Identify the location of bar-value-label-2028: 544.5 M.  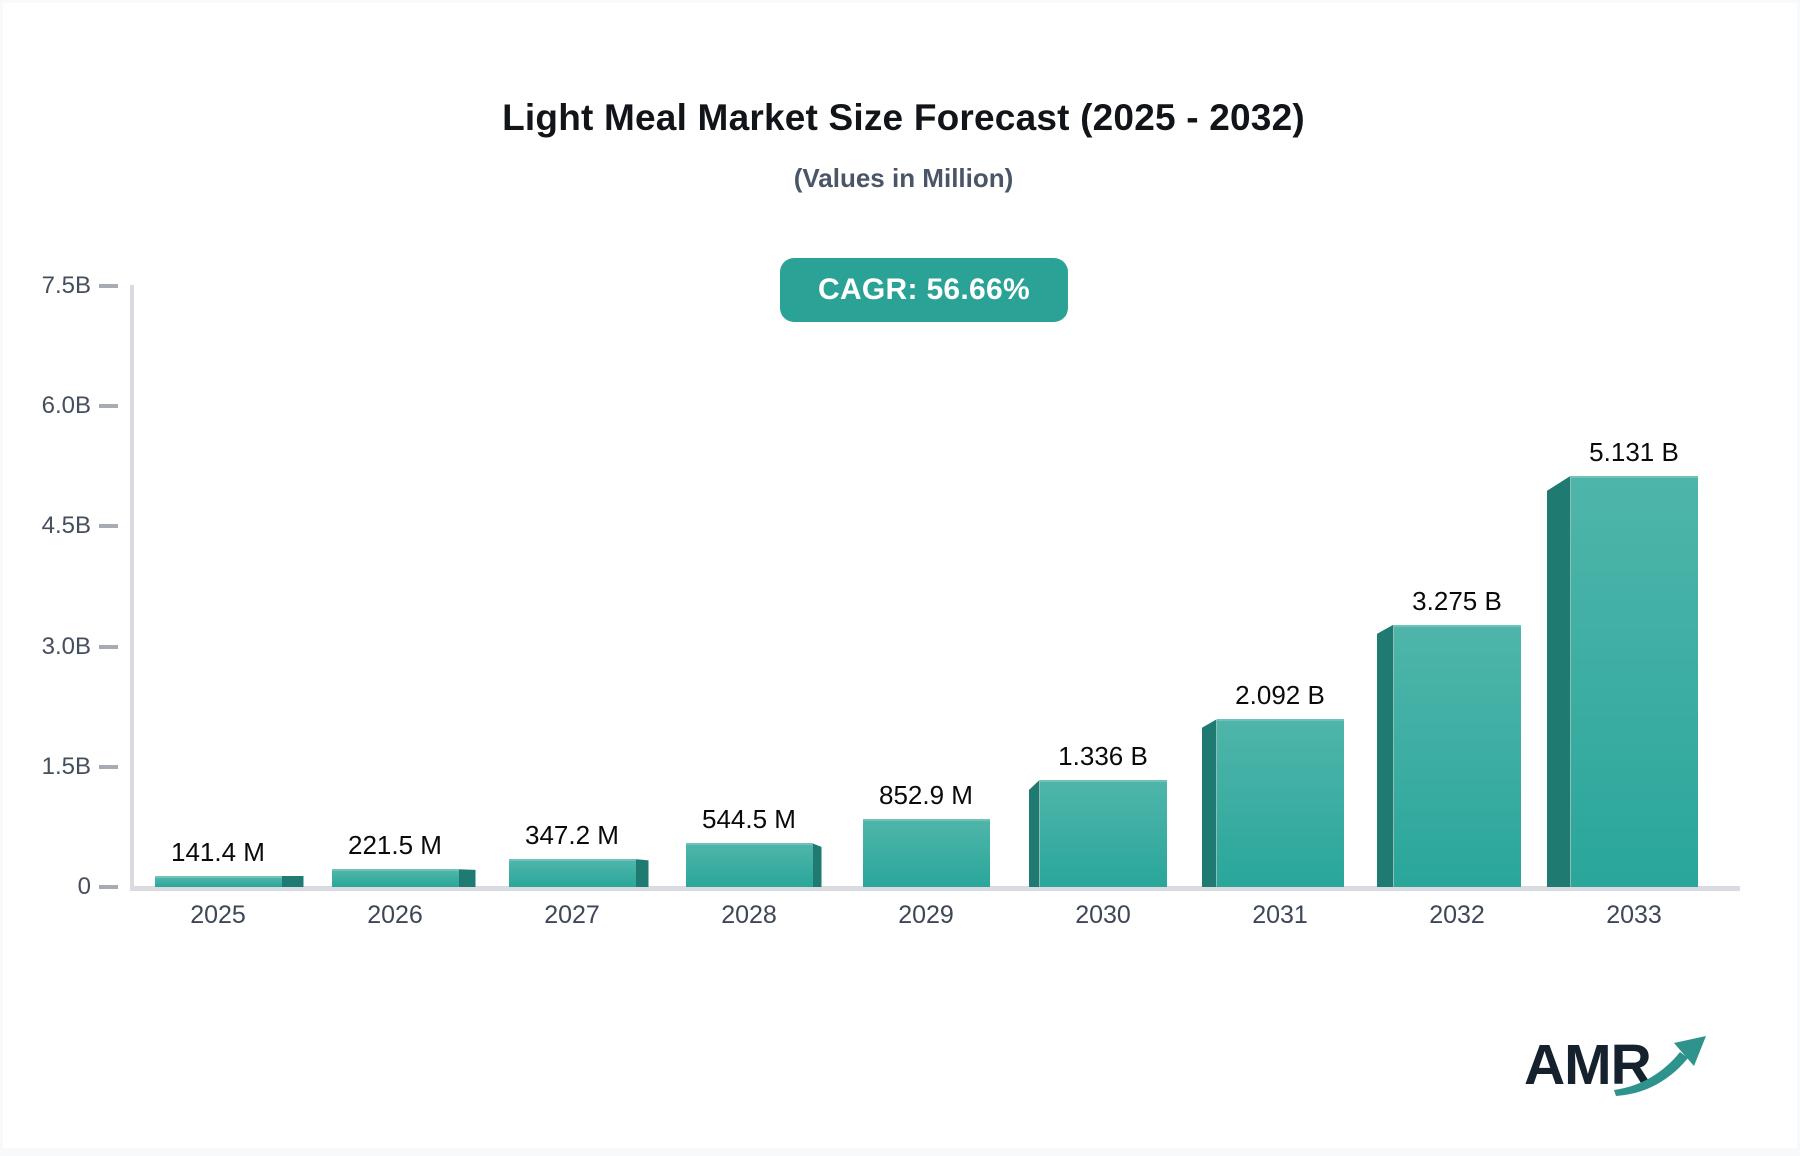
(749, 819).